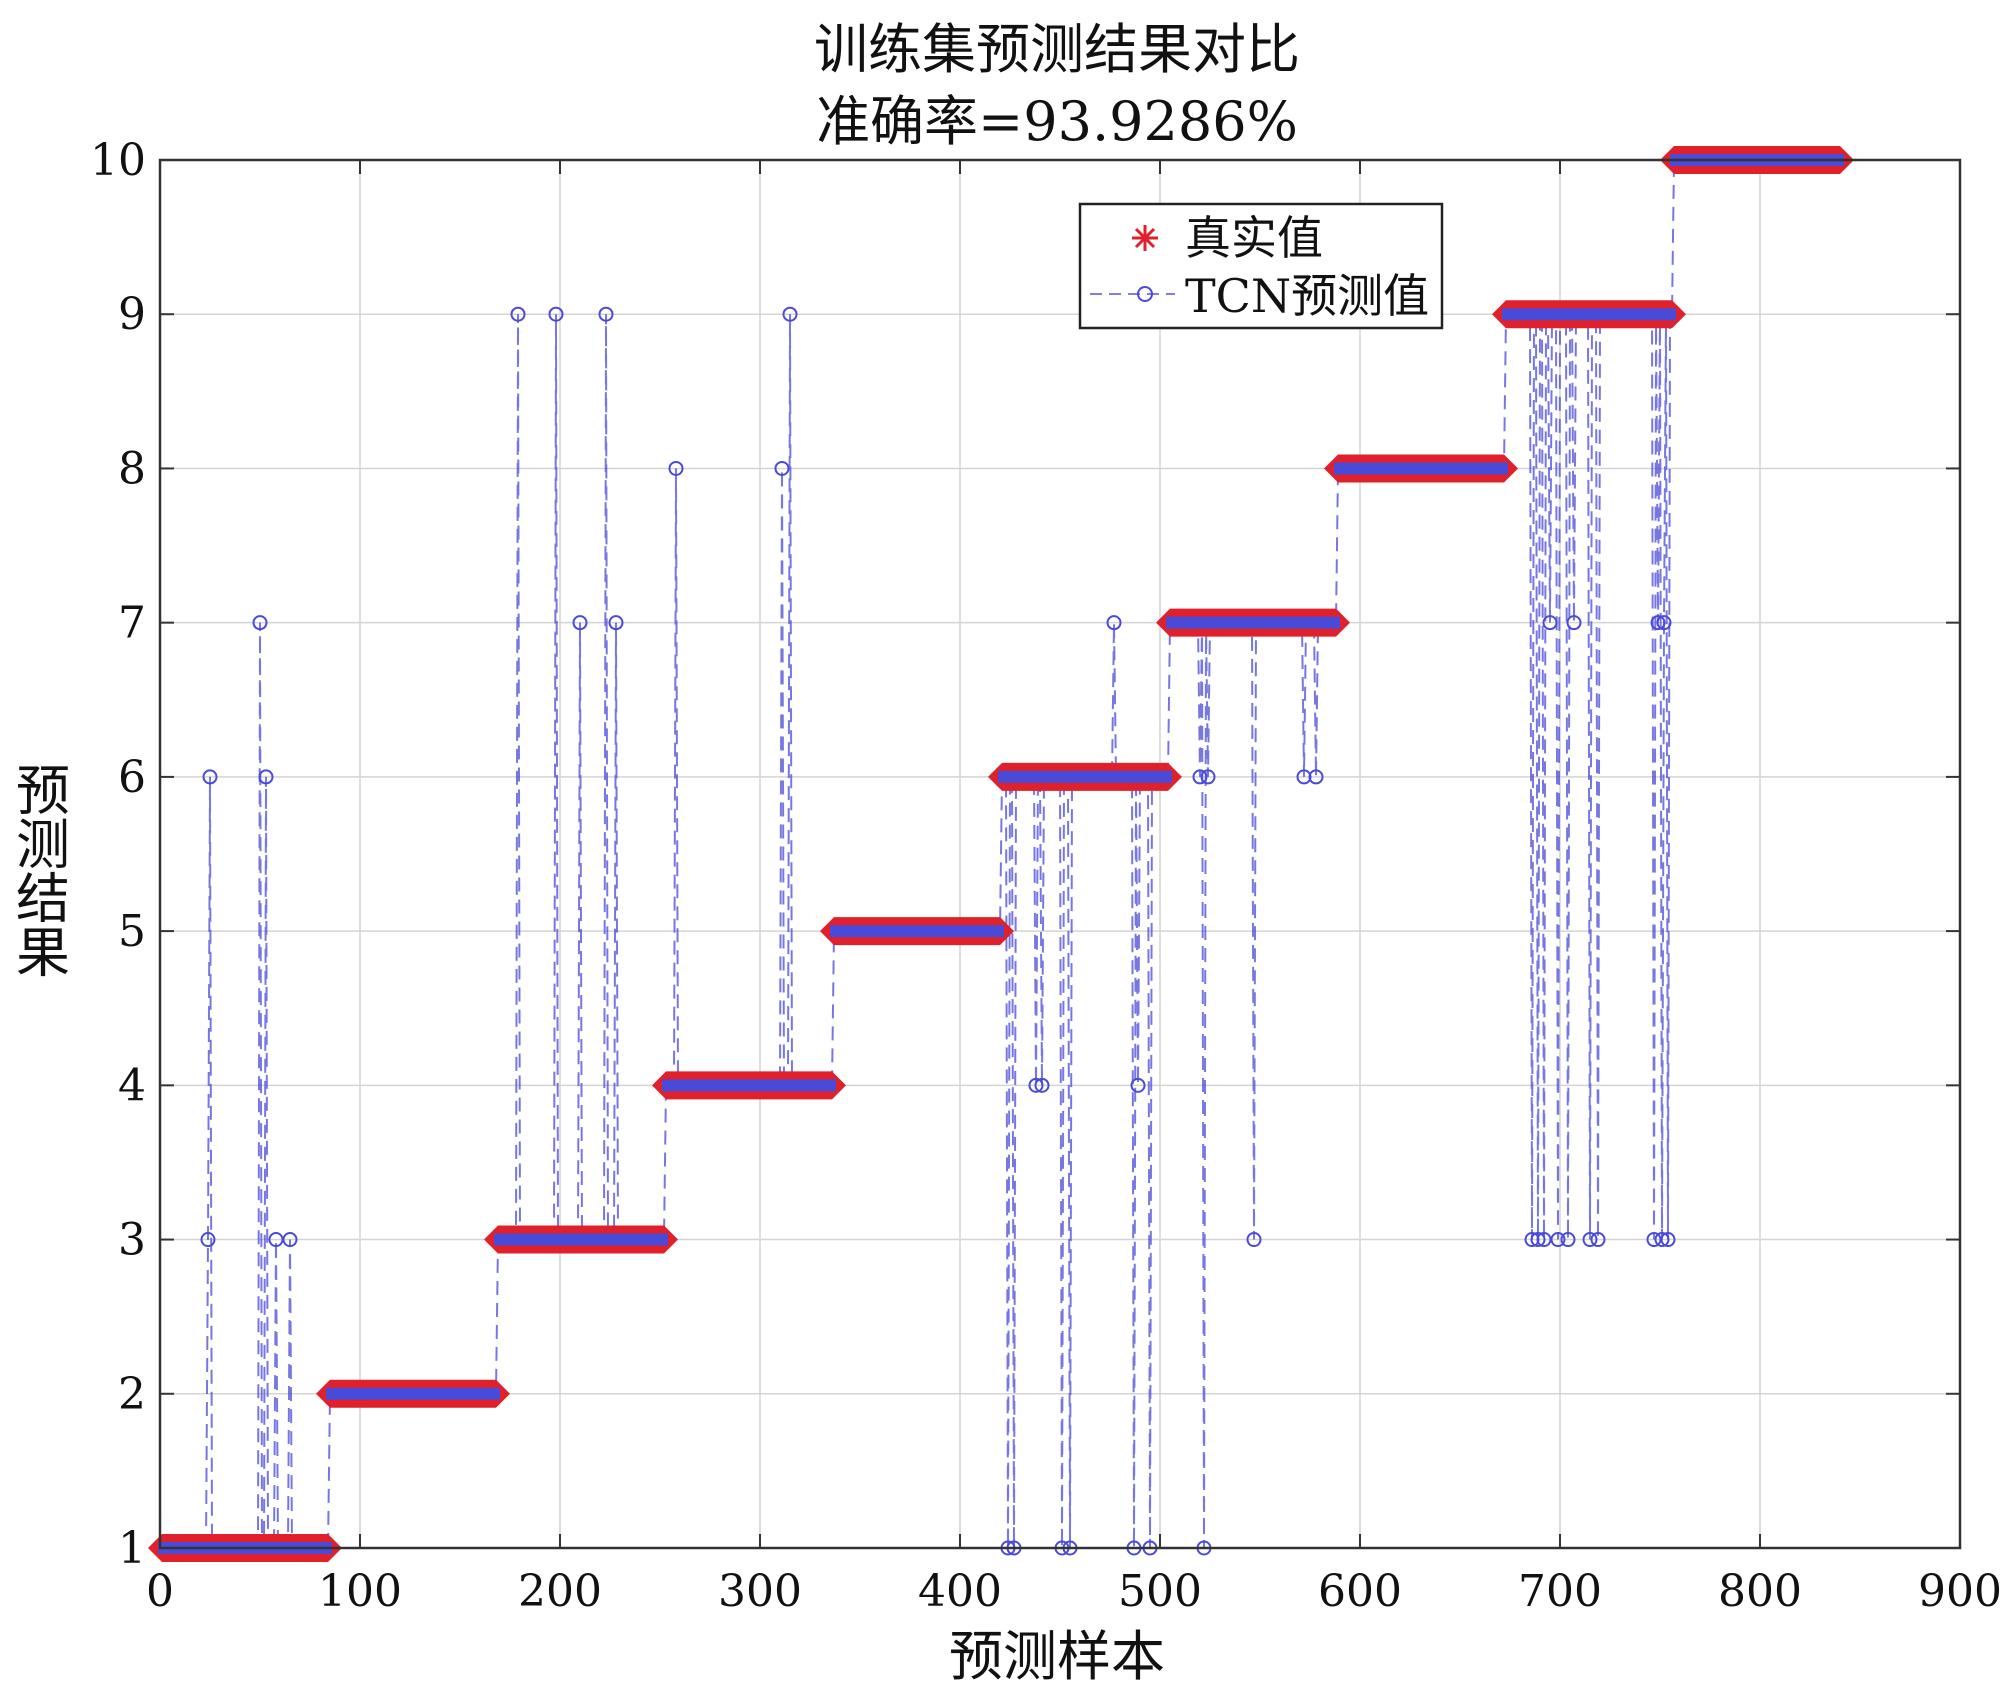 The height and width of the screenshot is (1700, 2000). Describe the element at coordinates (1959, 1591) in the screenshot. I see `x-tick-label: 900` at that location.